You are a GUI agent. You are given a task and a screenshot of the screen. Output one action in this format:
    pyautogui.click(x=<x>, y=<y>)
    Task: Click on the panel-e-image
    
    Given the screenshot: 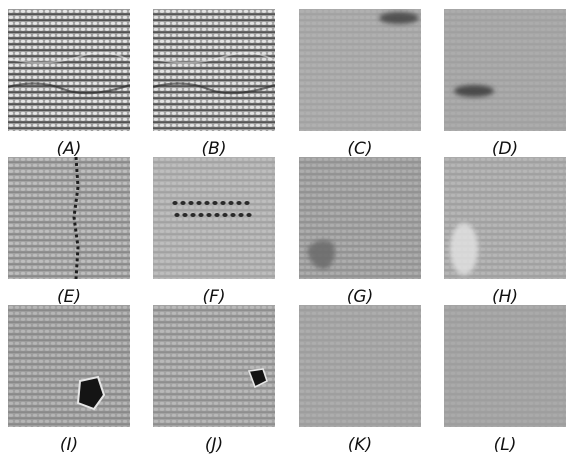 What is the action you would take?
    pyautogui.click(x=69, y=218)
    